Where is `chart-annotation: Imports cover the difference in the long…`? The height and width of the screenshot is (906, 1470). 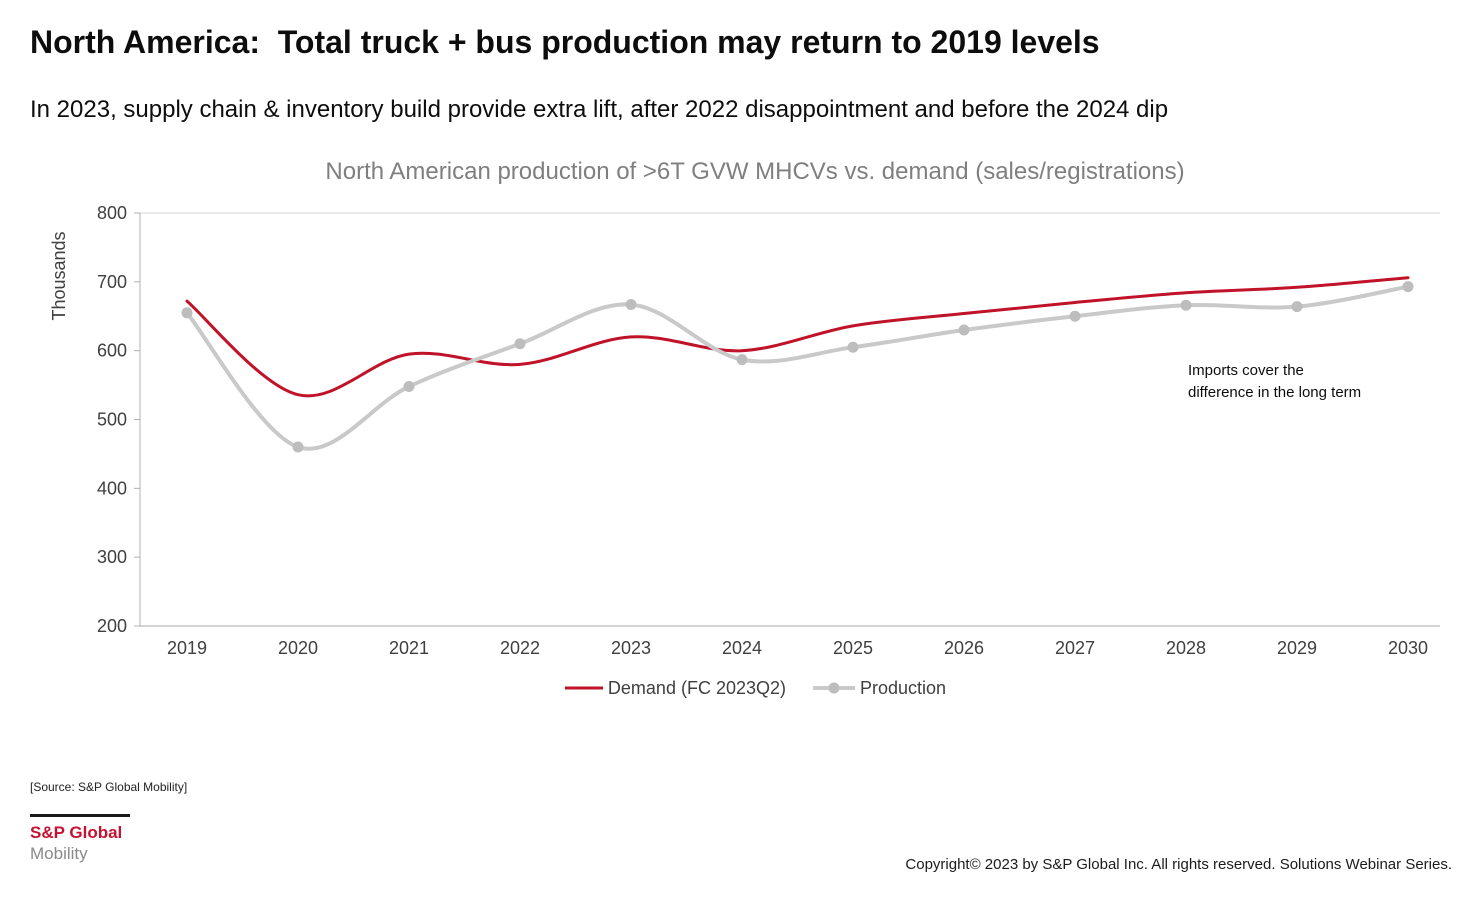
chart-annotation: Imports cover the difference in the long… is located at coordinates (1274, 382).